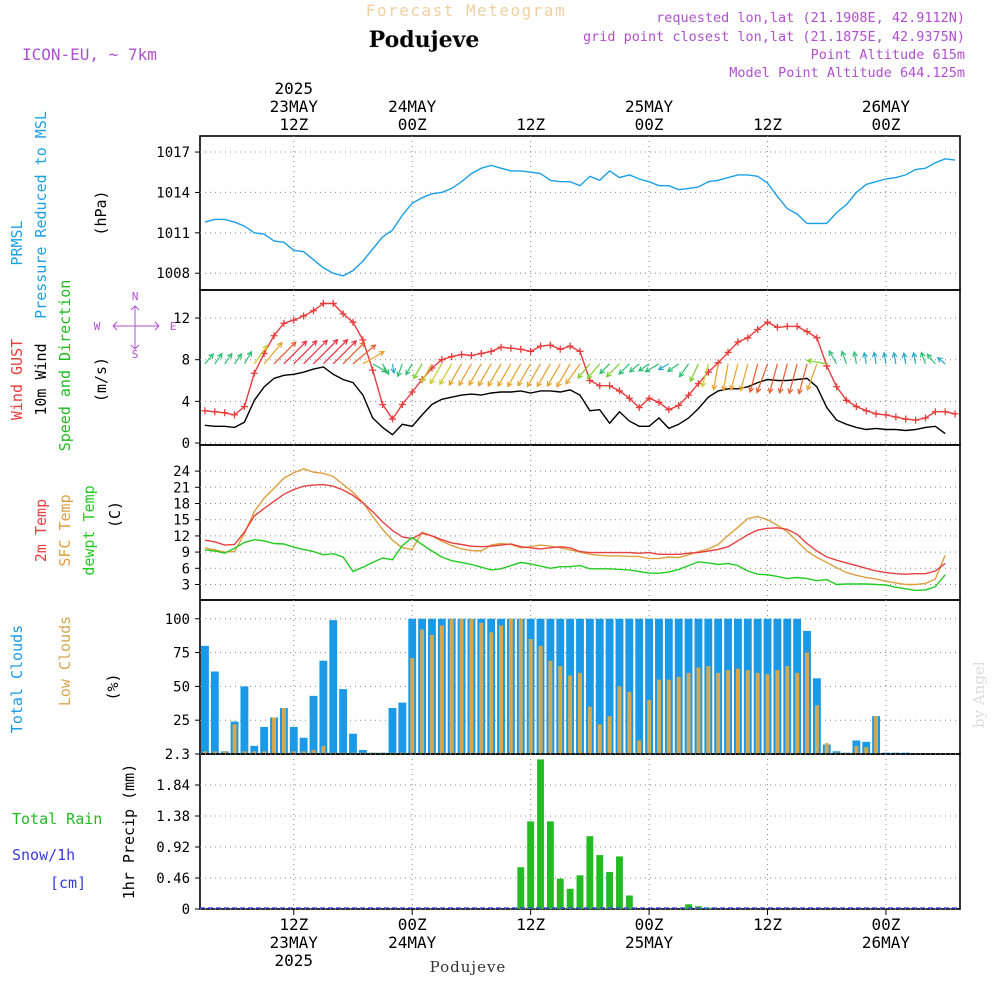  I want to click on y-tick-label: 0.92, so click(173, 848).